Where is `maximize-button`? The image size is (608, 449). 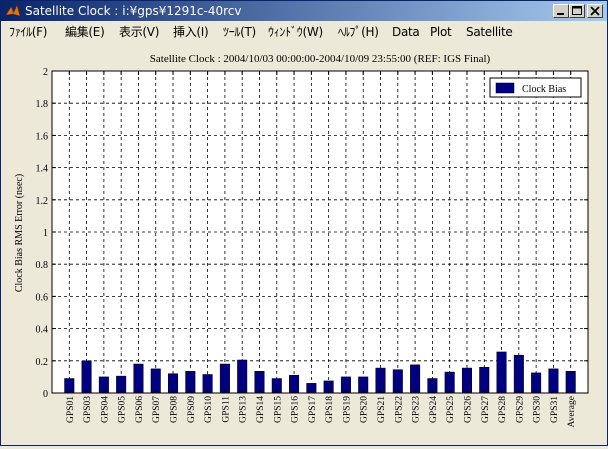 maximize-button is located at coordinates (577, 11).